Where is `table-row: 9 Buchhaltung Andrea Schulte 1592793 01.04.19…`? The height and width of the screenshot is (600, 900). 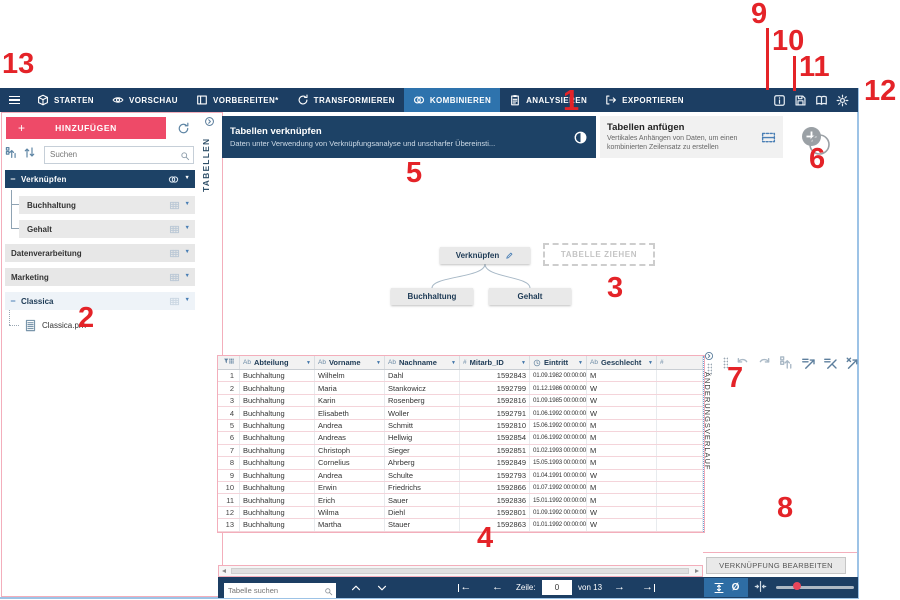
table-row: 9 Buchhaltung Andrea Schulte 1592793 01.04.19… is located at coordinates (460, 475).